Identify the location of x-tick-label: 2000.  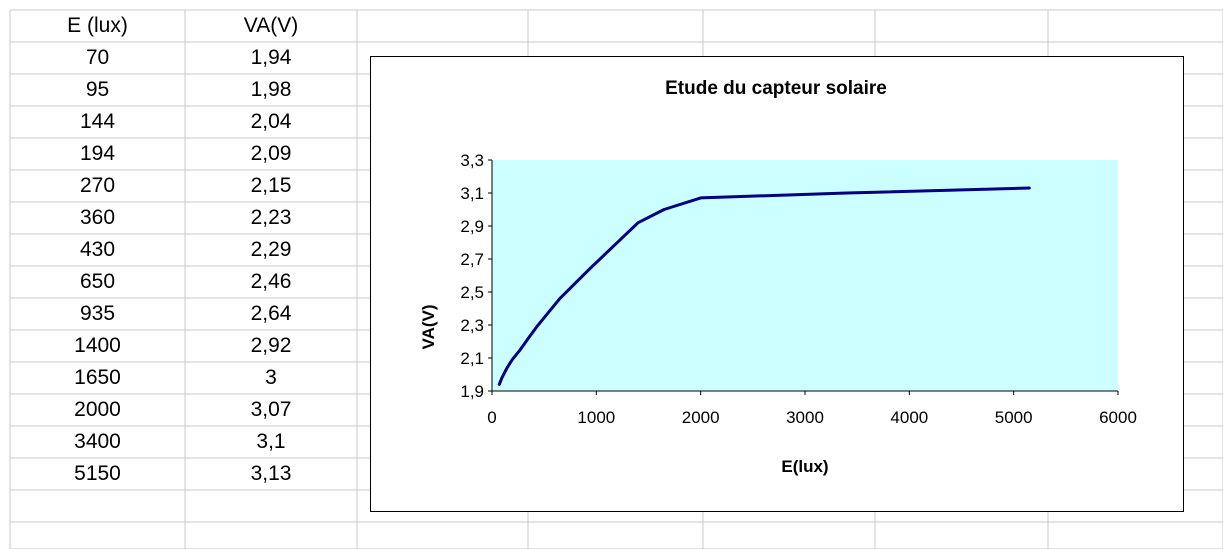
(701, 417).